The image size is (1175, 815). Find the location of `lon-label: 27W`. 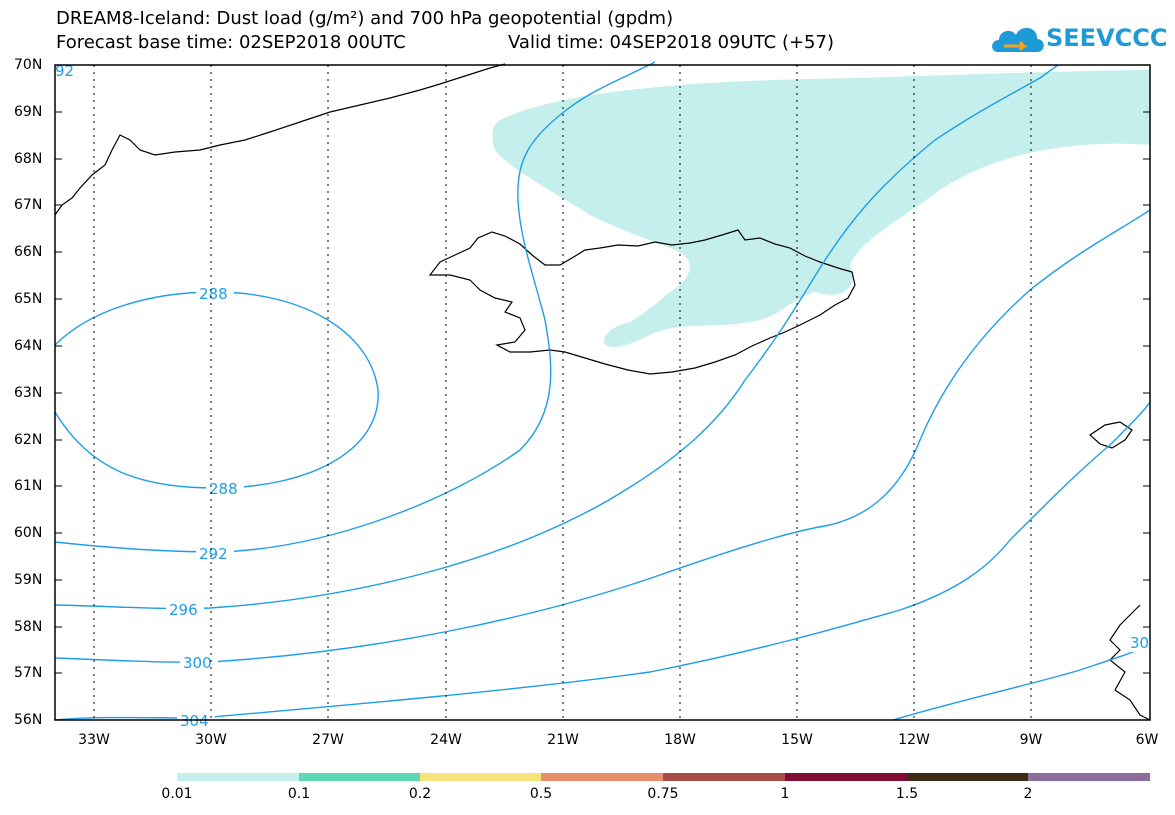

lon-label: 27W is located at coordinates (328, 740).